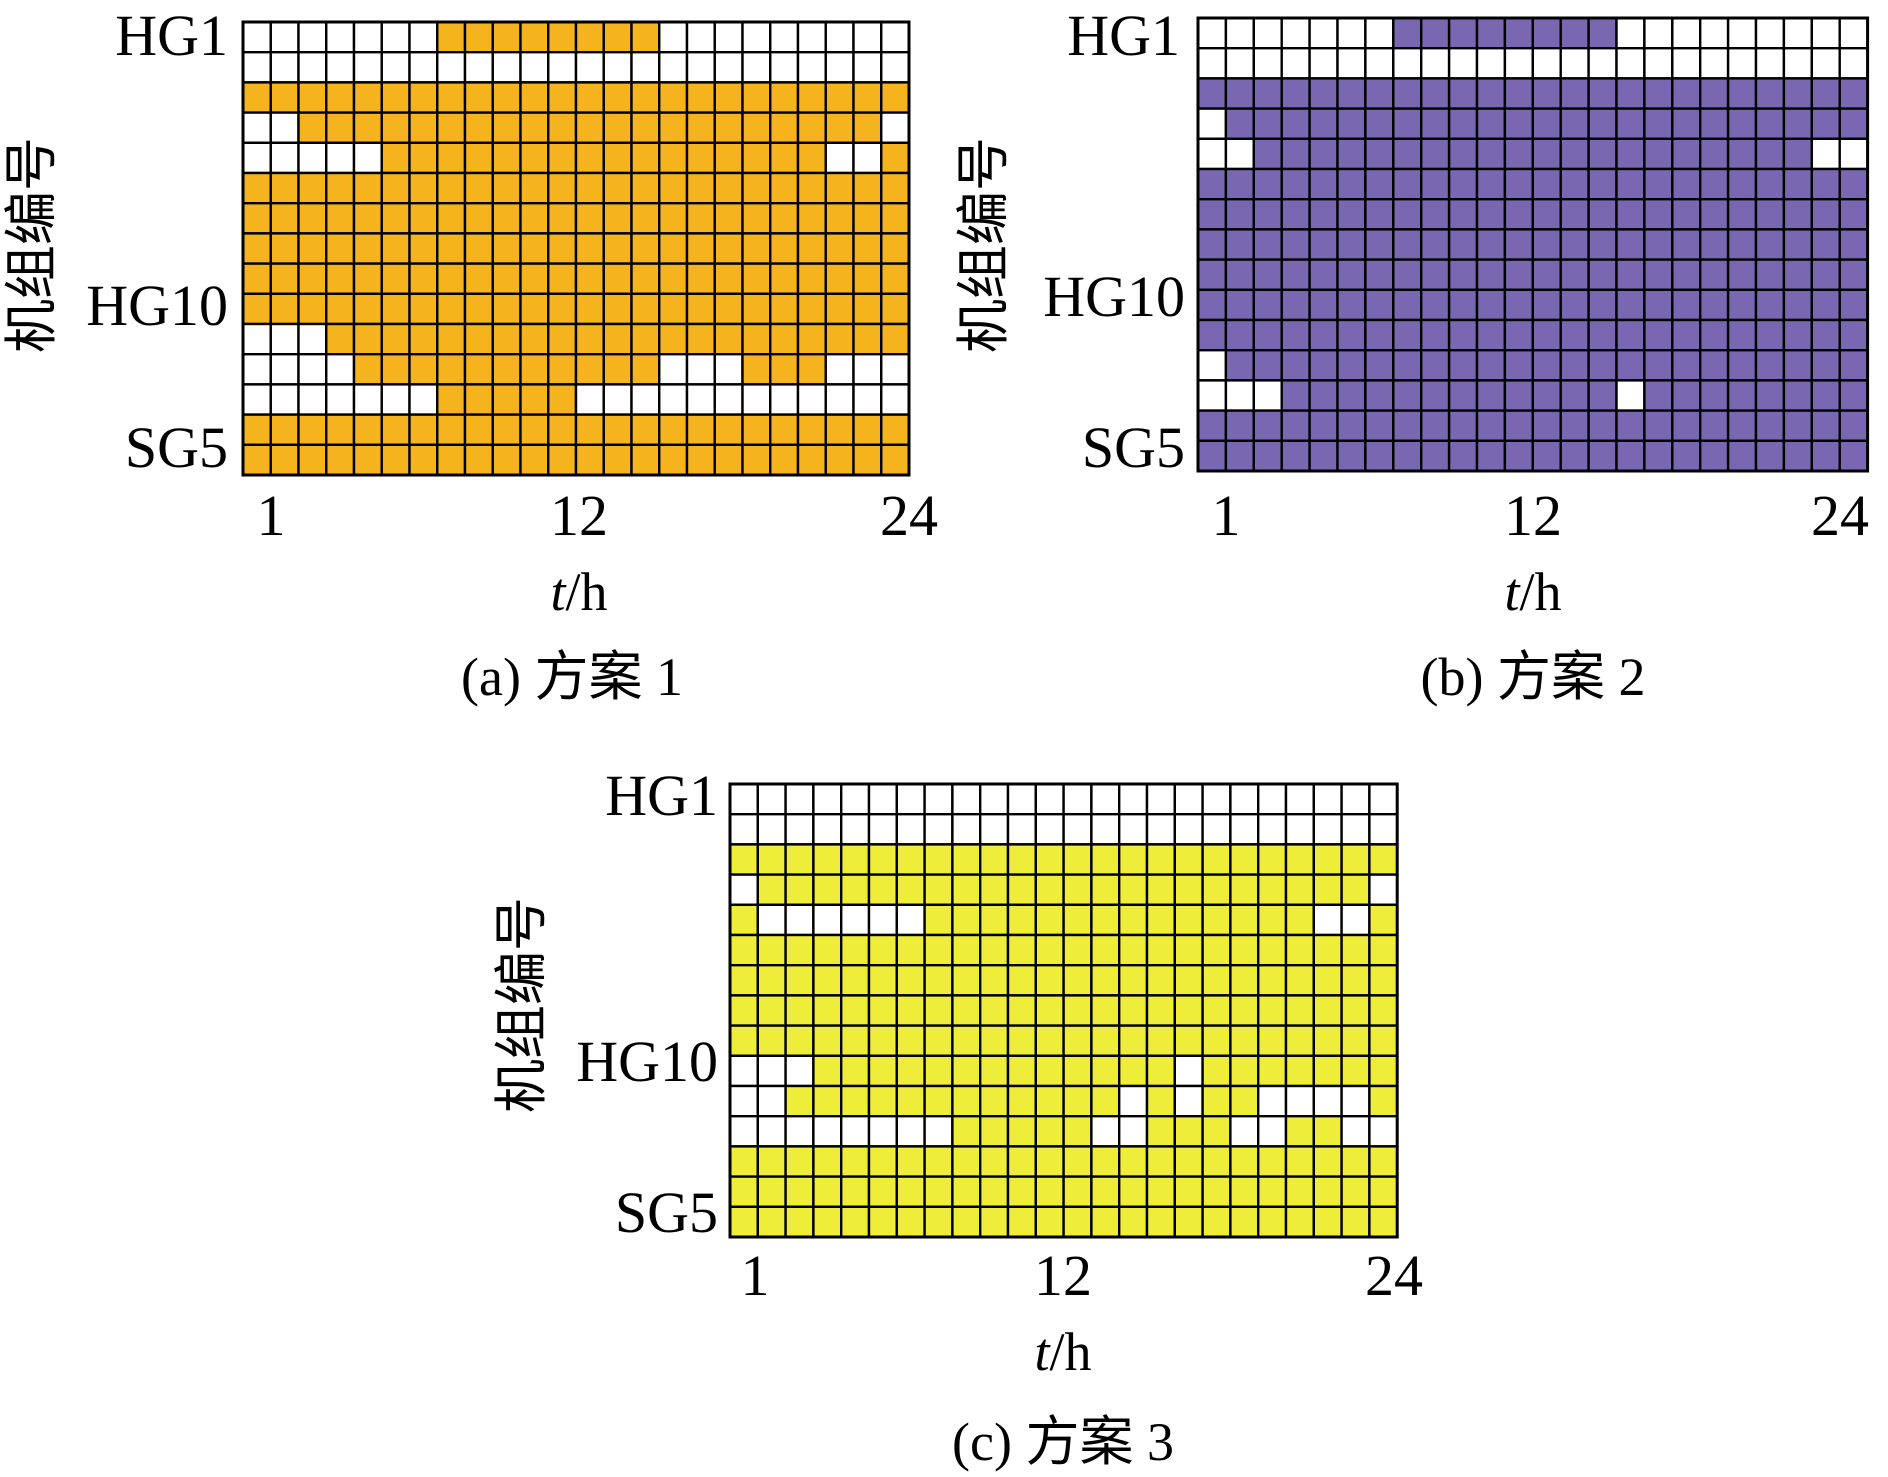 Image resolution: width=1888 pixels, height=1477 pixels. Describe the element at coordinates (700, 430) in the screenshot. I see `panel-a-cell-r14-t17` at that location.